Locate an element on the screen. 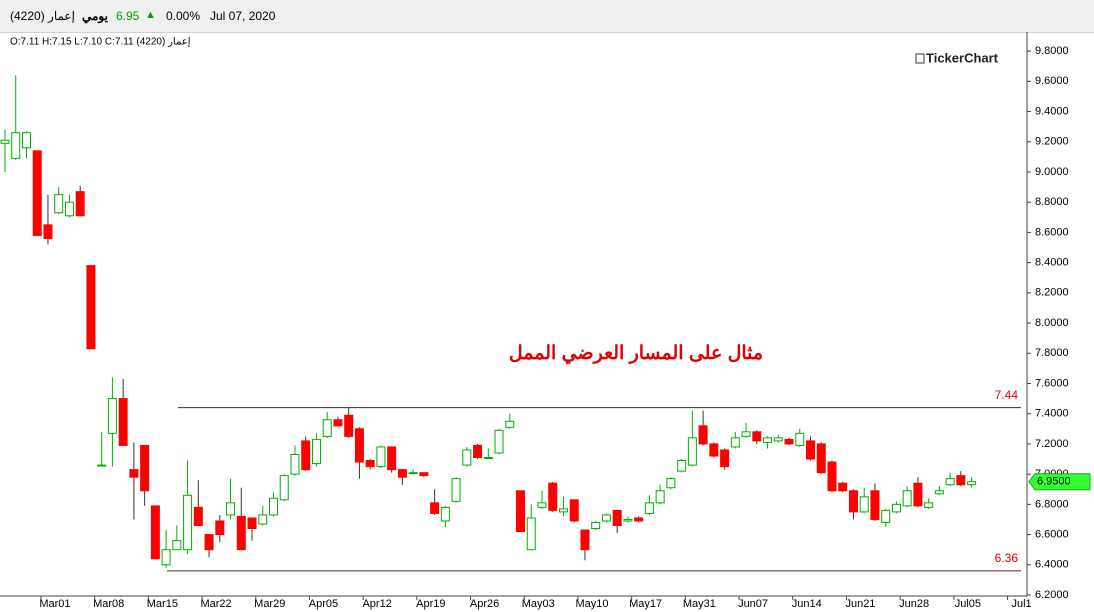  x-tick-label: Mar22 is located at coordinates (215, 604).